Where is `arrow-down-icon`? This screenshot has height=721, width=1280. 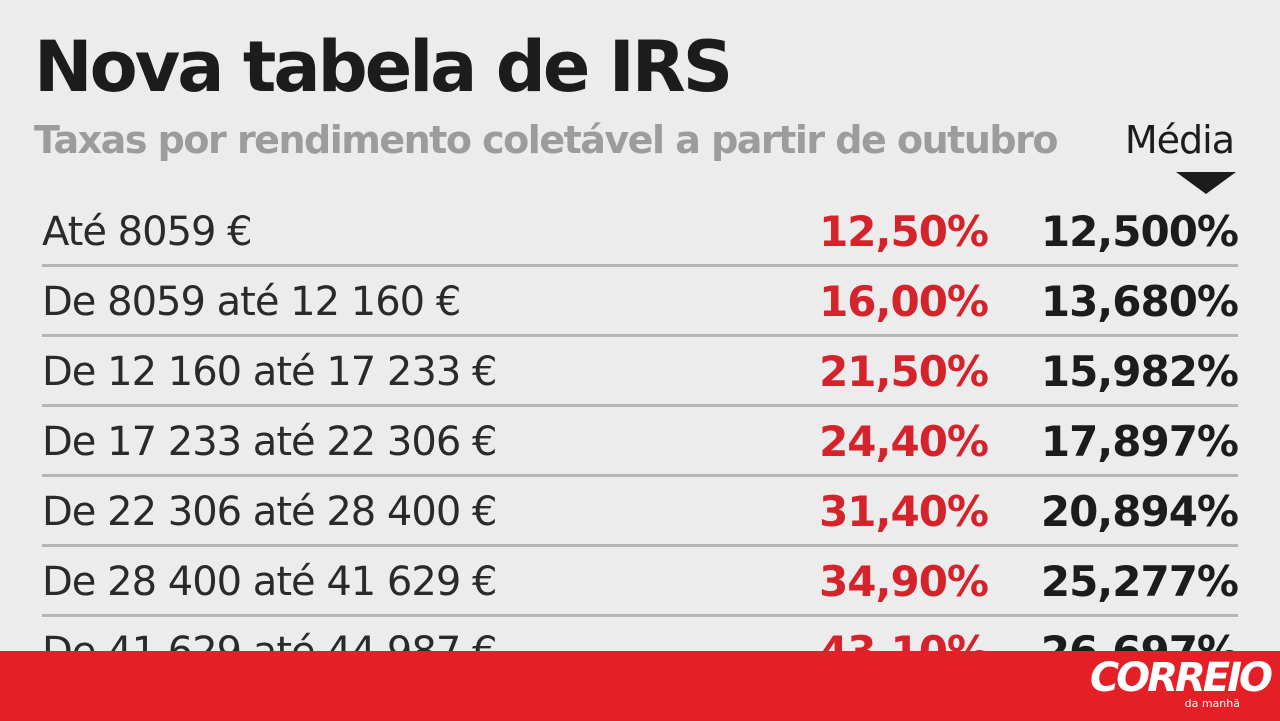
arrow-down-icon is located at coordinates (1206, 183).